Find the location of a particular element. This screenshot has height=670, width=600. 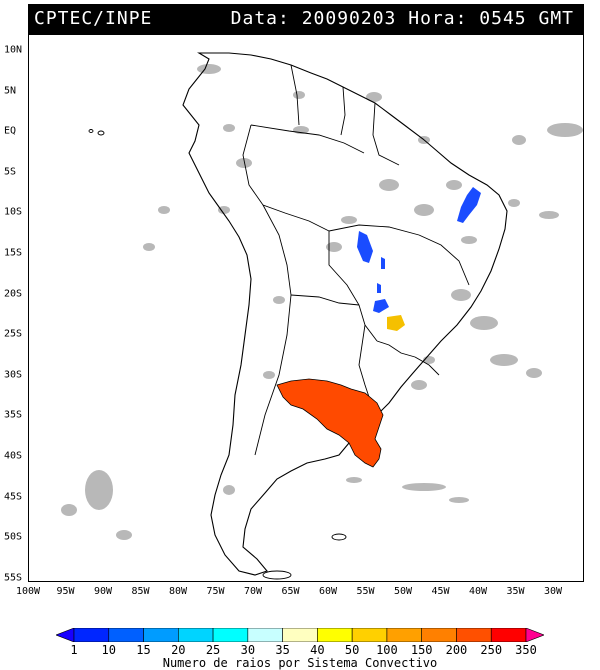

colorbar-tick-label: 35 is located at coordinates (282, 650).